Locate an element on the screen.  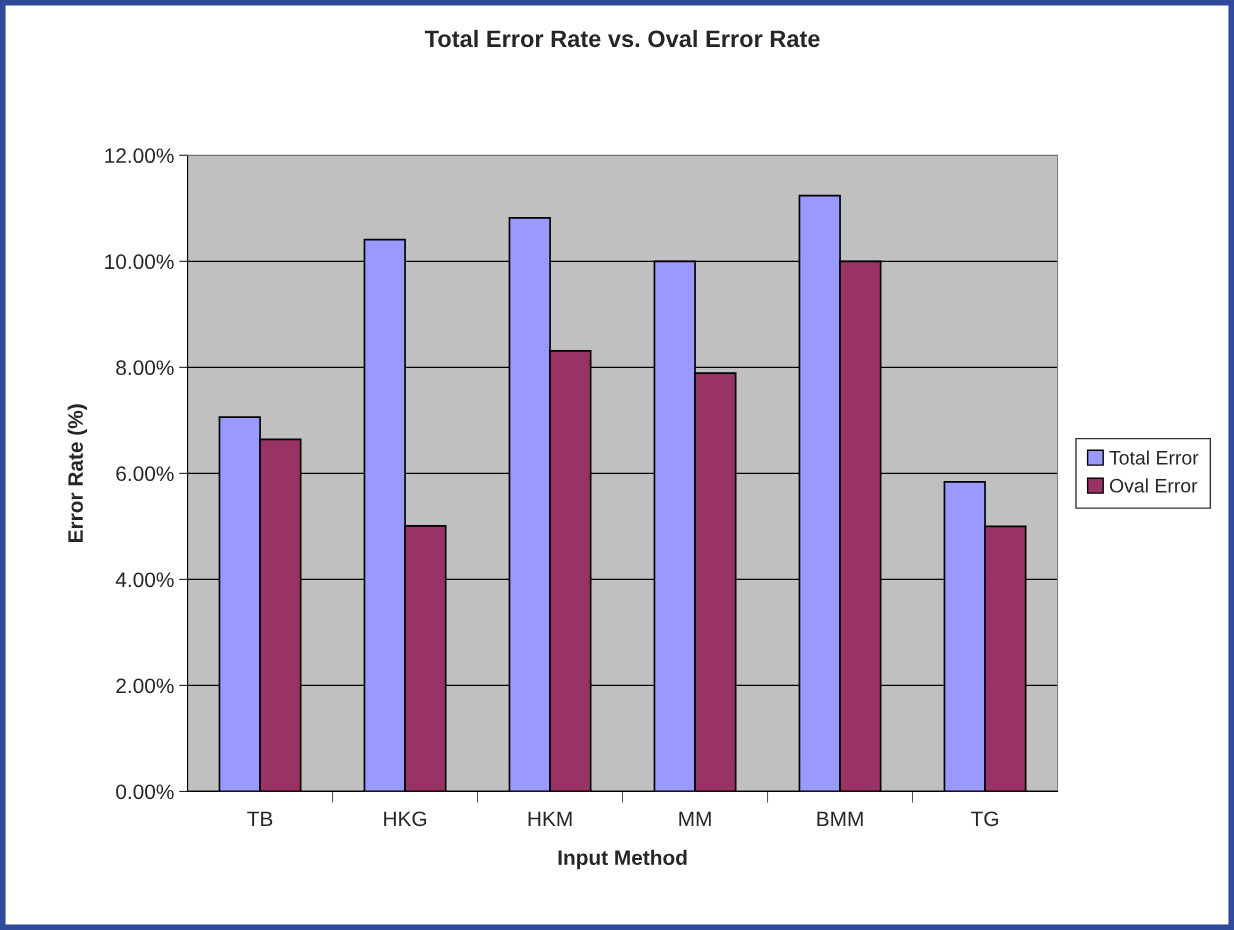
y-tick-label: 12.00% is located at coordinates (139, 156).